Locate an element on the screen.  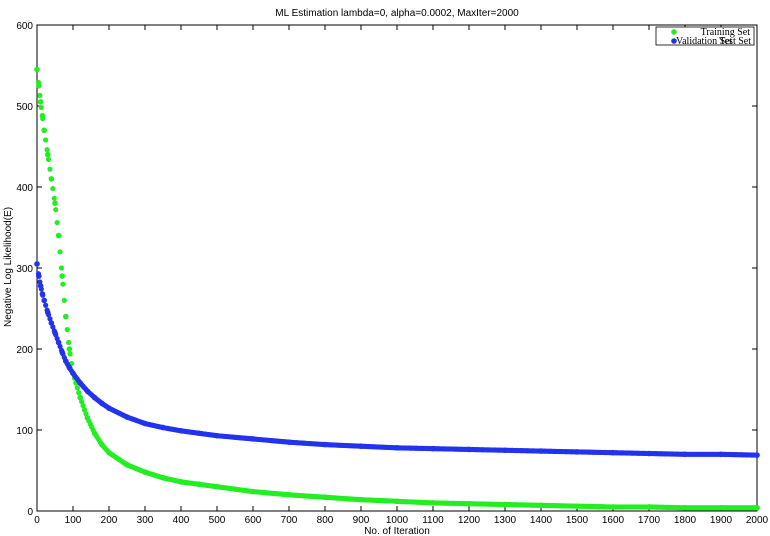
y-axis-label: Negative Log Likelihood(E) is located at coordinates (8, 267).